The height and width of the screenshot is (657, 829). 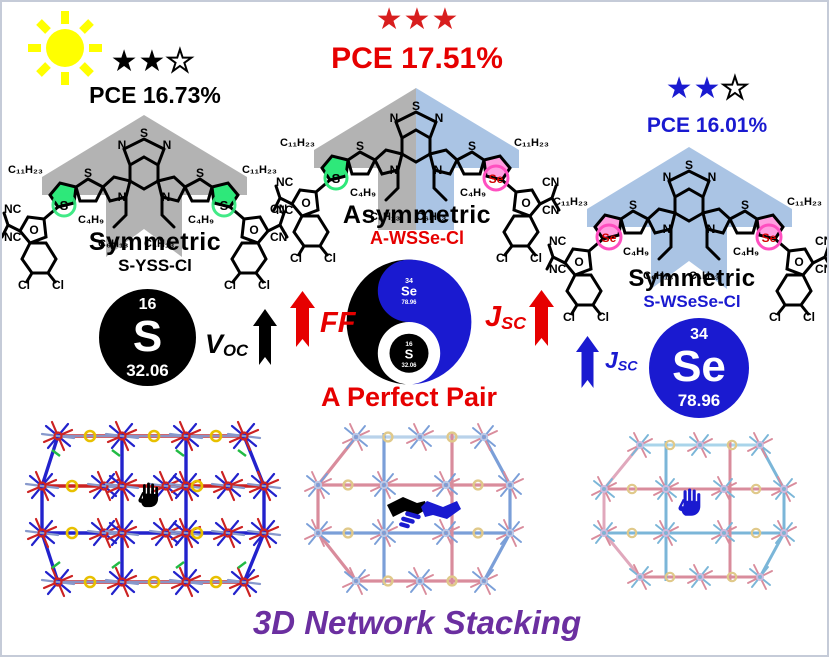 I want to click on molecule-code-middle: A-WSSe-Cl, so click(x=417, y=238).